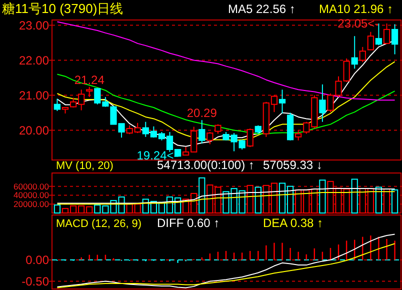  I want to click on annotation: 54713.00(0:100) ↑, so click(205, 165).